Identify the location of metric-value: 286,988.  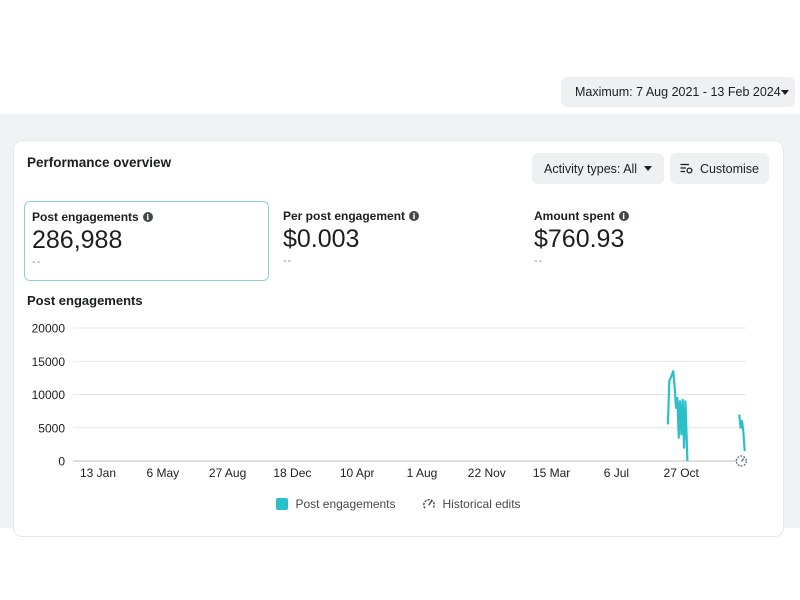
(77, 240).